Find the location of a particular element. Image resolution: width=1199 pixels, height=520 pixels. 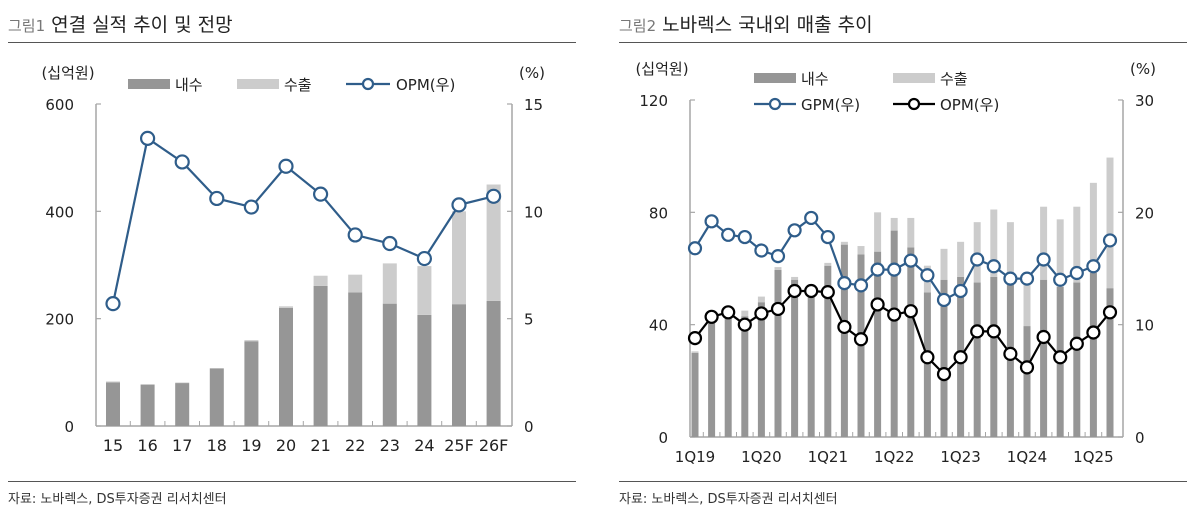

left-y-tick-label: 0 is located at coordinates (663, 438).